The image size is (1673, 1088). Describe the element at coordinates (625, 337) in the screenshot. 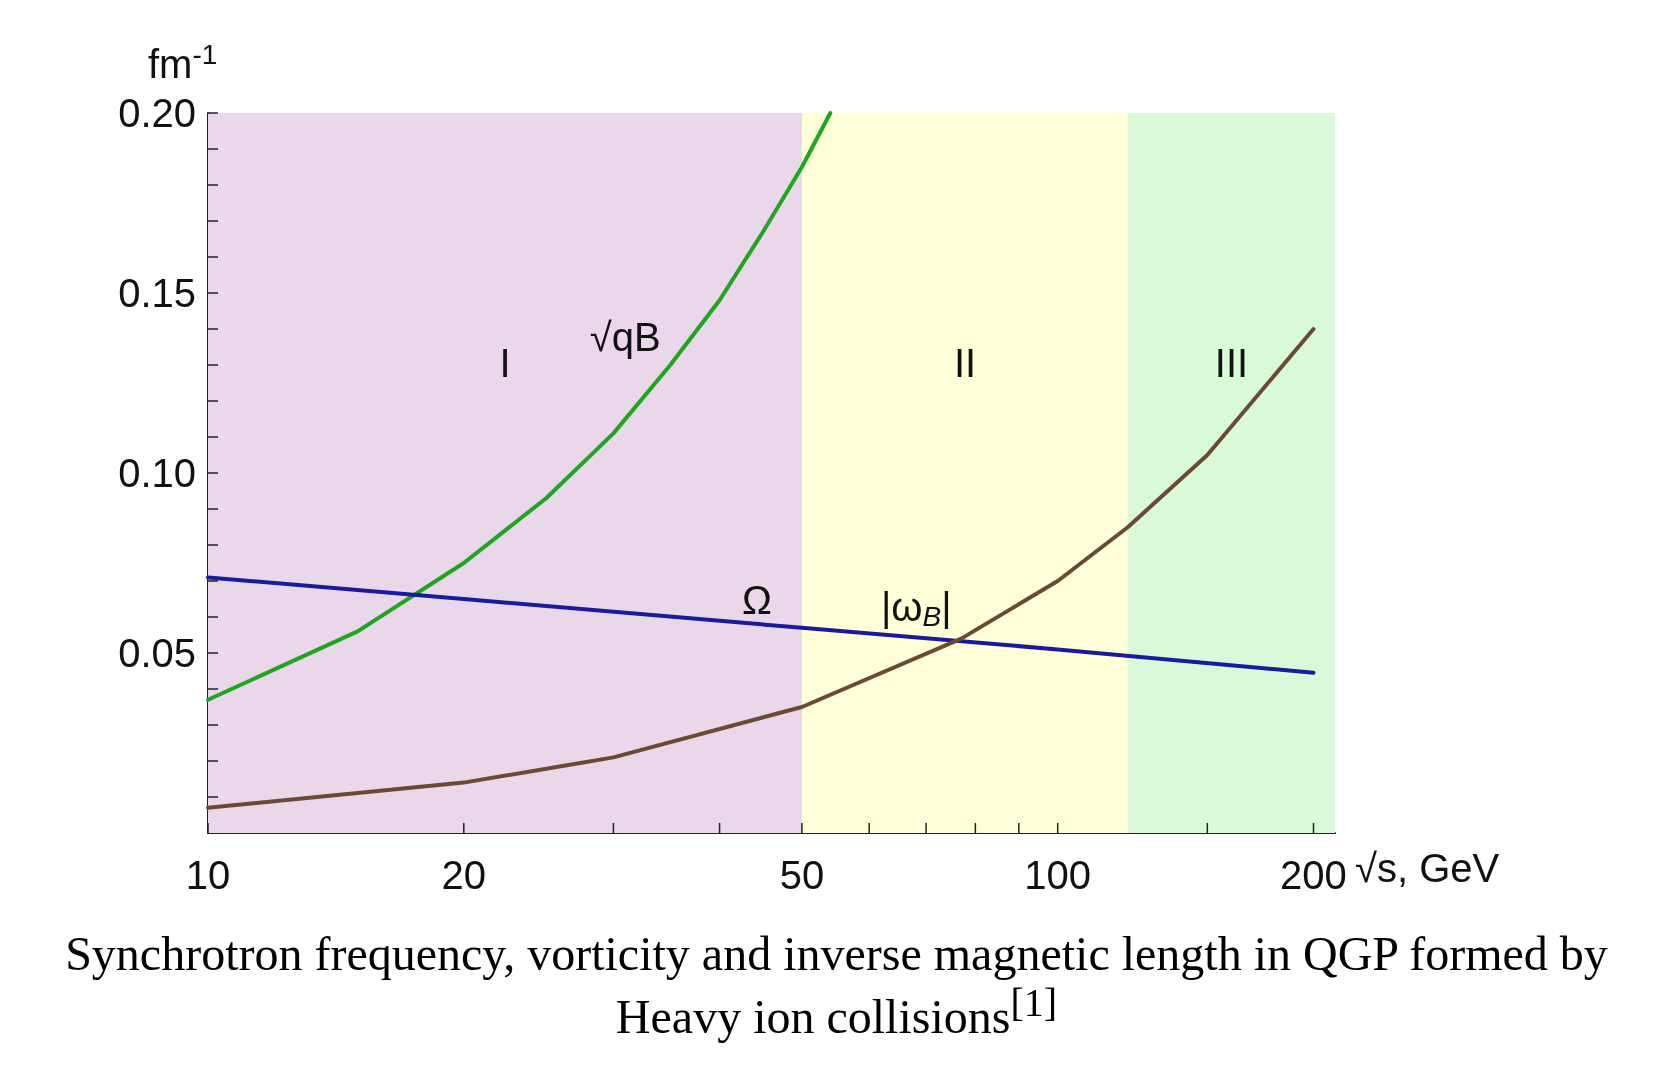

I see `series-label: √qB` at that location.